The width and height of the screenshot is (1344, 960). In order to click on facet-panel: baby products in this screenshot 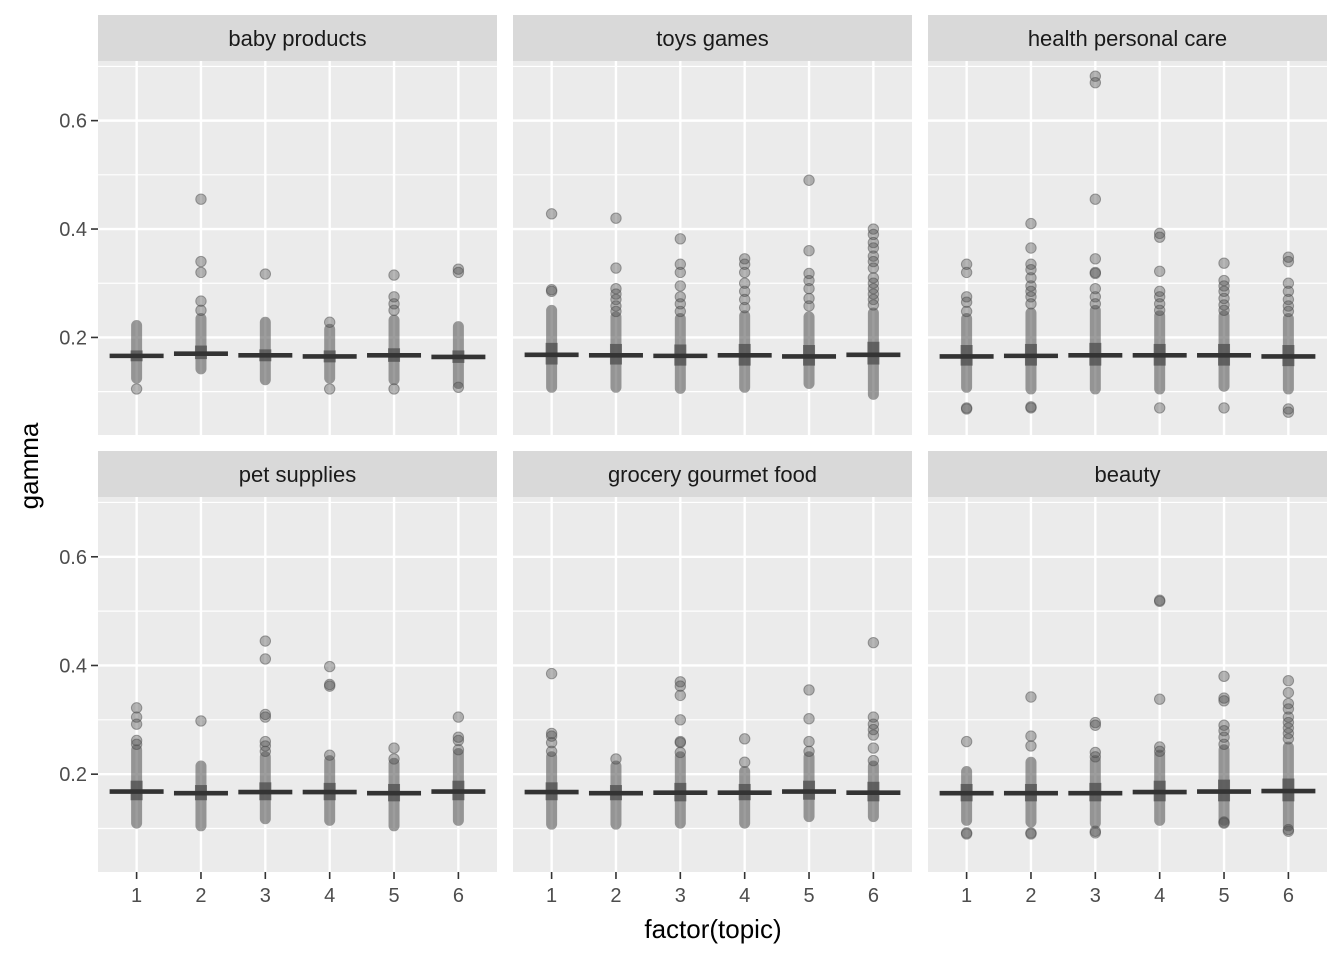, I will do `click(297, 225)`.